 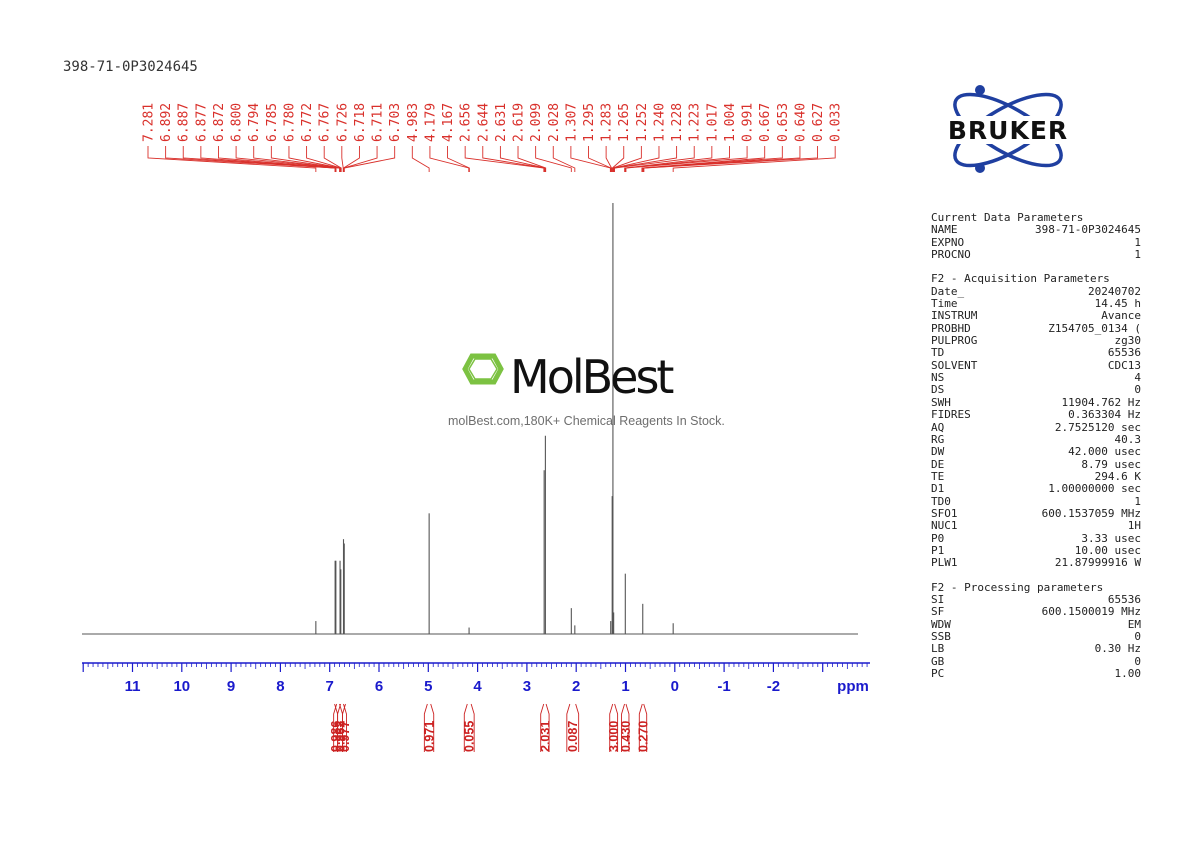 I want to click on parameter-row: Time 14.45 h, so click(x=1036, y=303).